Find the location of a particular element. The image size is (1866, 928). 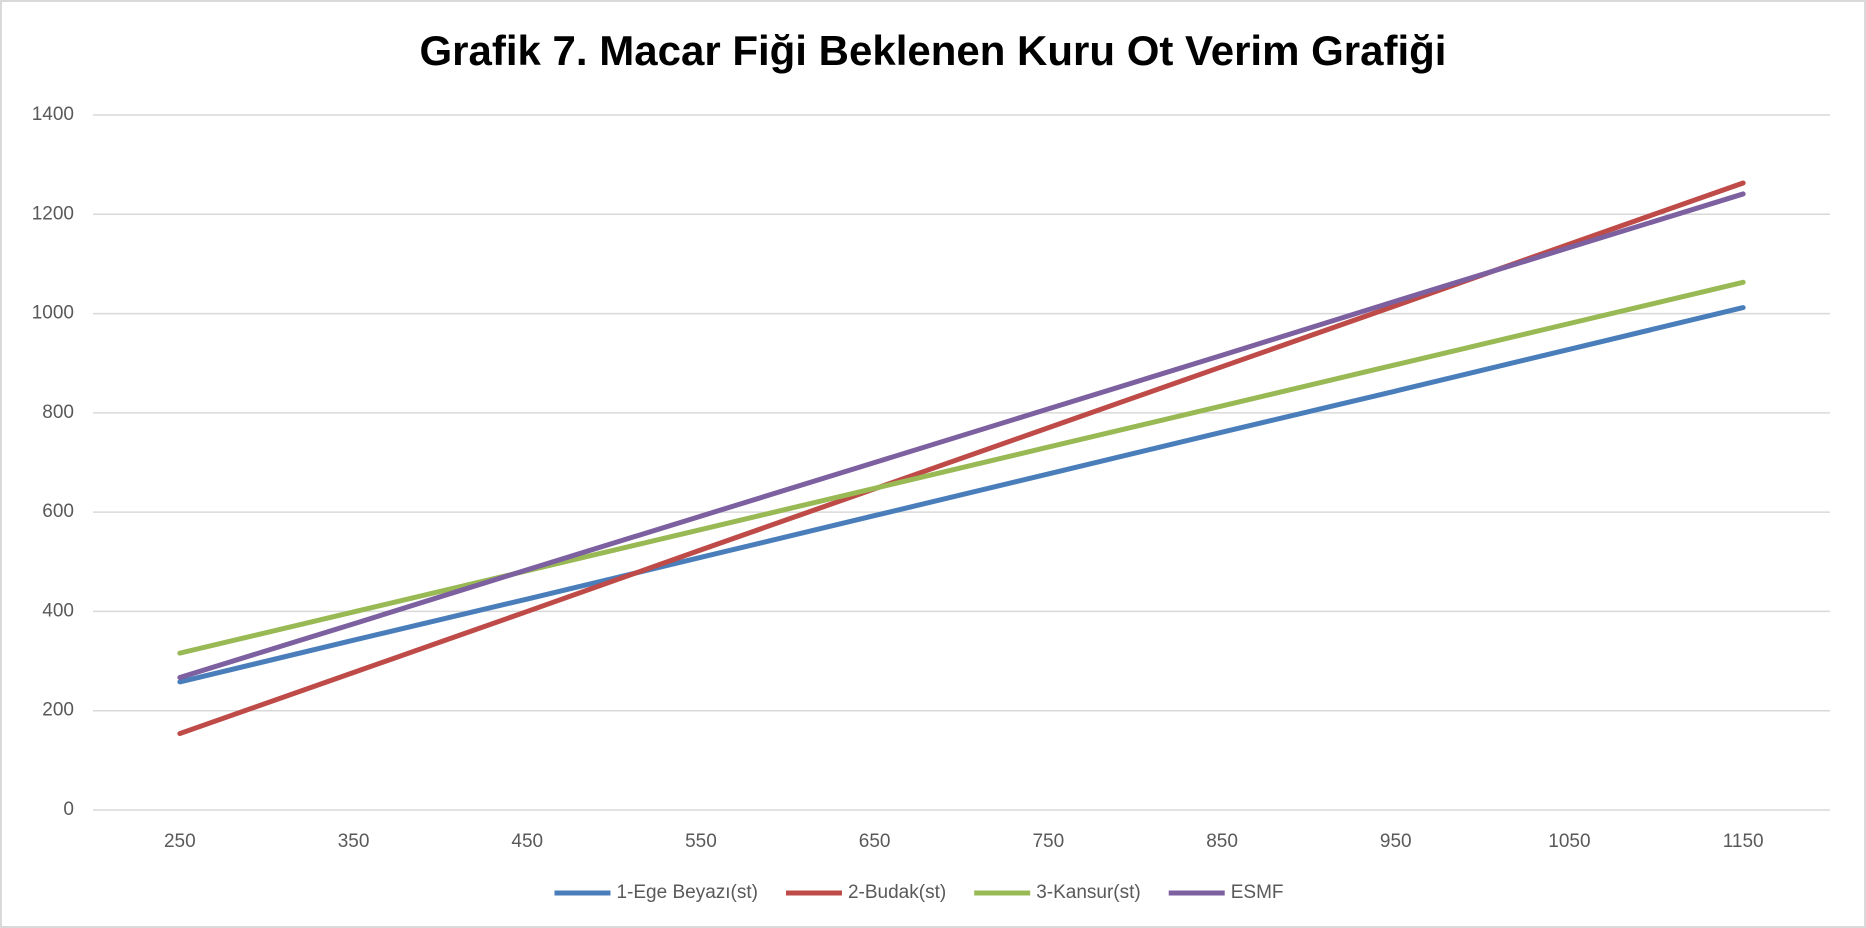

y-tick-label: 0 is located at coordinates (68, 809).